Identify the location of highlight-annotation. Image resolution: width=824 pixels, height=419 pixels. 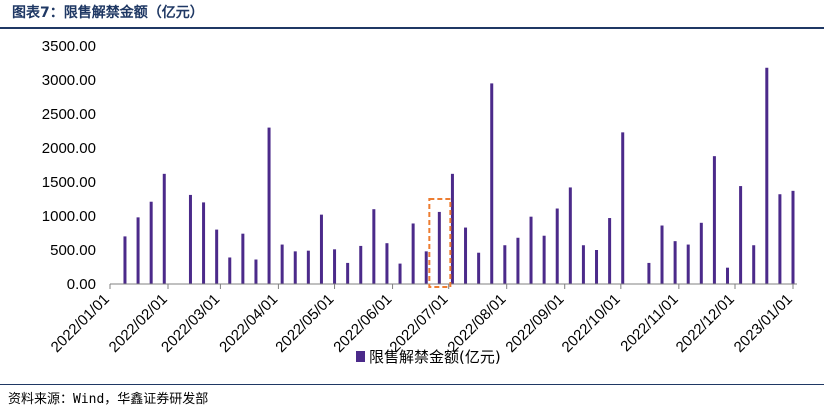
(440, 243).